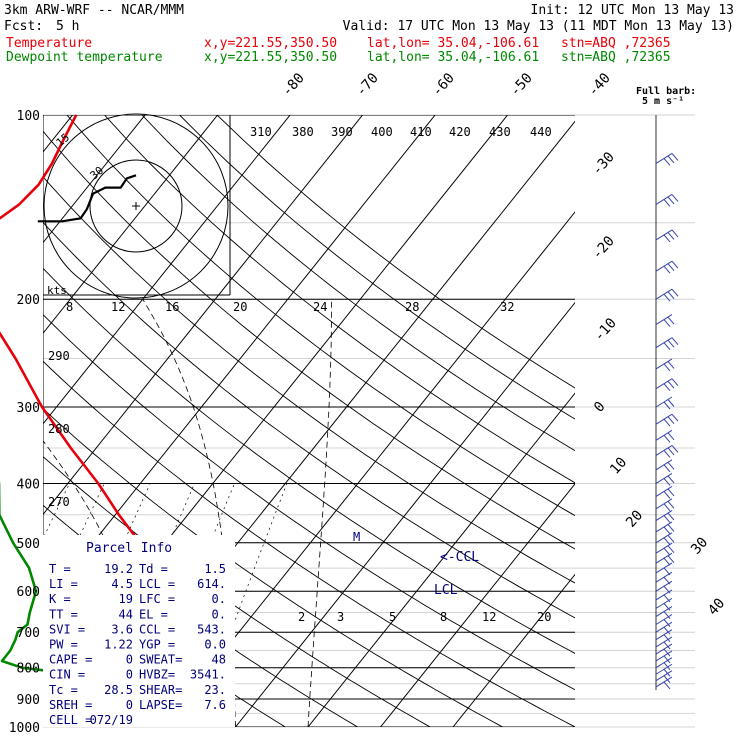  I want to click on isotherm-label: 40, so click(716, 606).